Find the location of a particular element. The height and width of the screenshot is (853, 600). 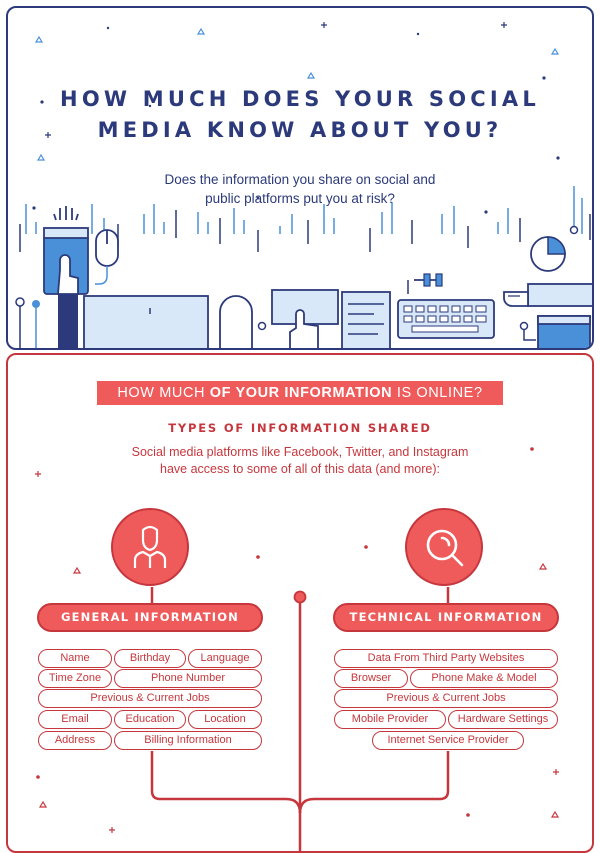

info-tag: Browser is located at coordinates (371, 678).